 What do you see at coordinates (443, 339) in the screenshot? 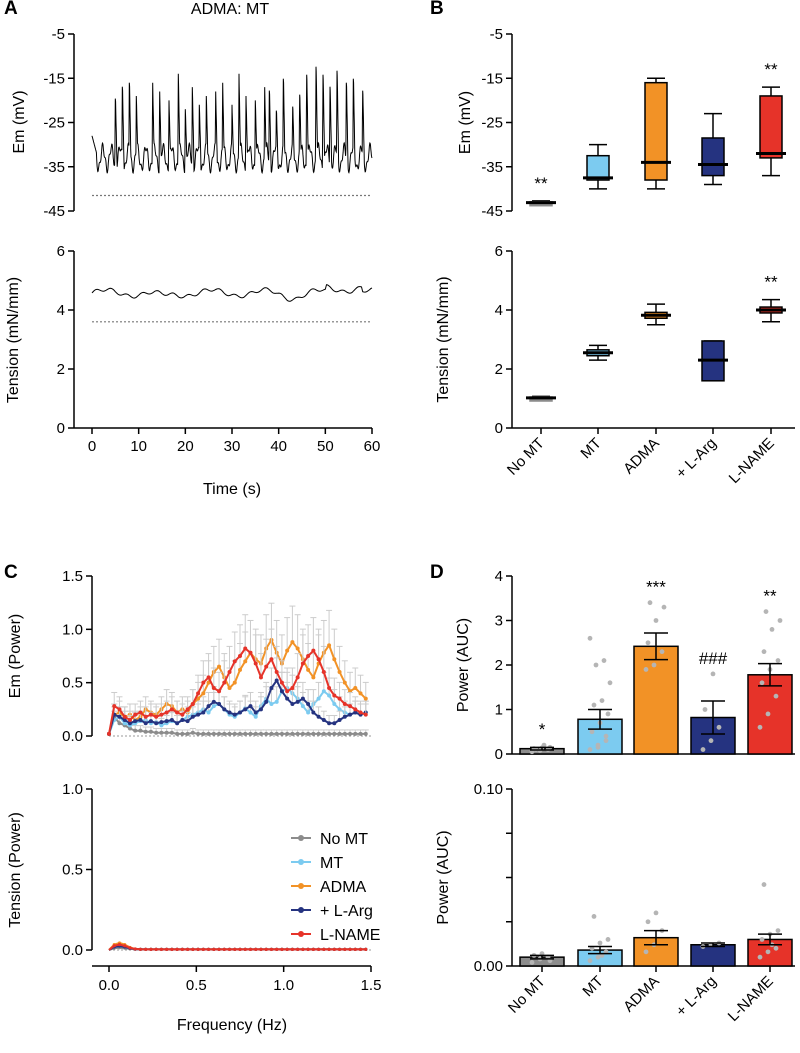
I see `y-axis-title: Tension (mN/mm)` at bounding box center [443, 339].